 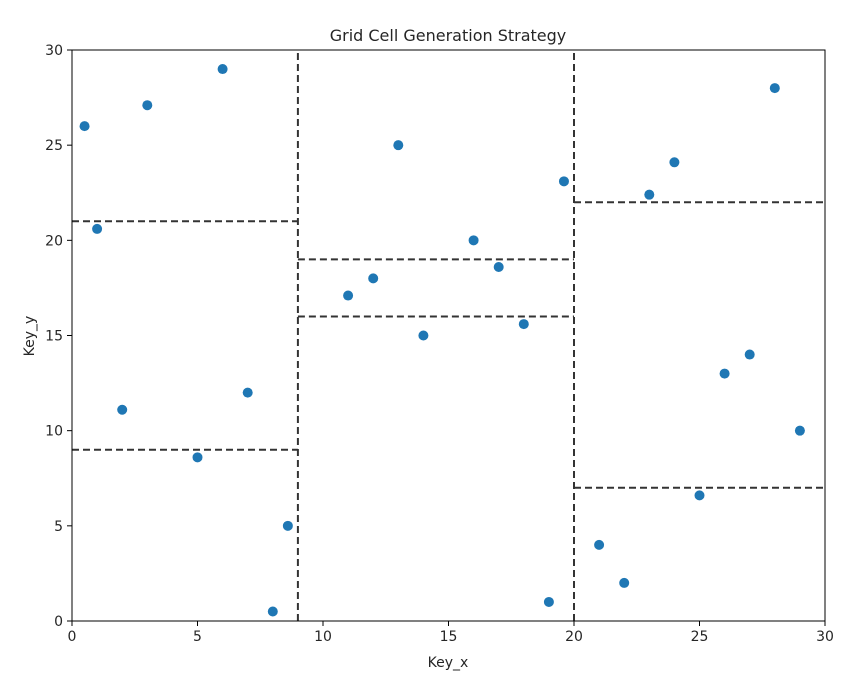 What do you see at coordinates (54, 432) in the screenshot?
I see `y-tick-label: 10` at bounding box center [54, 432].